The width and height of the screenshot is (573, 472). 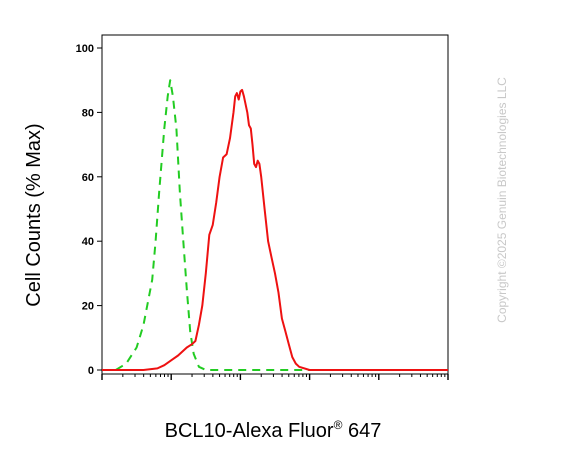 I want to click on x-axis-title-tail: 647, so click(x=361, y=431).